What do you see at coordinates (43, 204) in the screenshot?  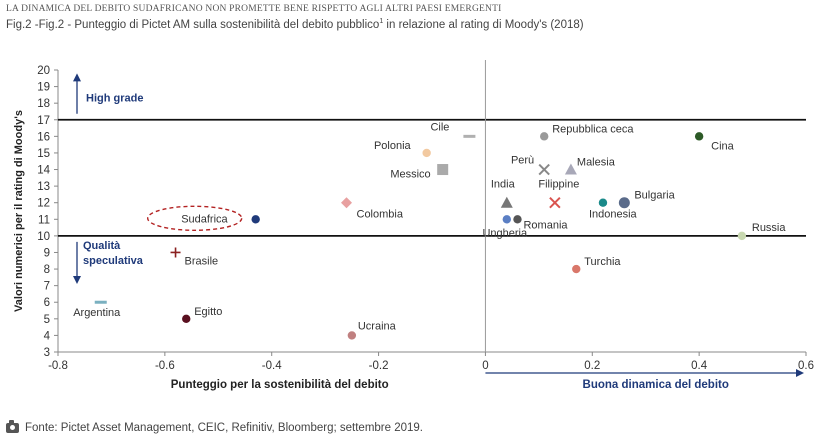 I see `y-tick-label: 12` at bounding box center [43, 204].